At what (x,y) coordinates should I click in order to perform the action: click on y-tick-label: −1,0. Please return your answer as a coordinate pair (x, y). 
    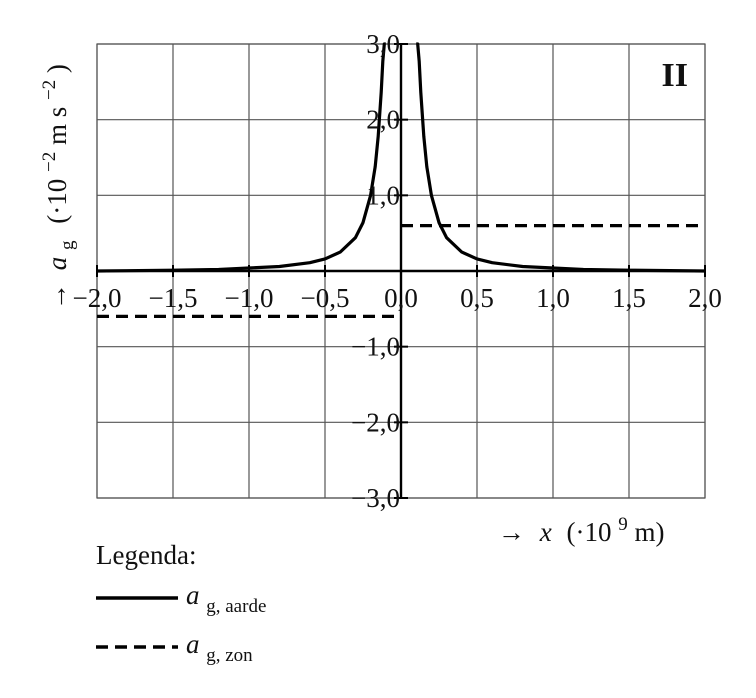
    Looking at the image, I should click on (375, 347).